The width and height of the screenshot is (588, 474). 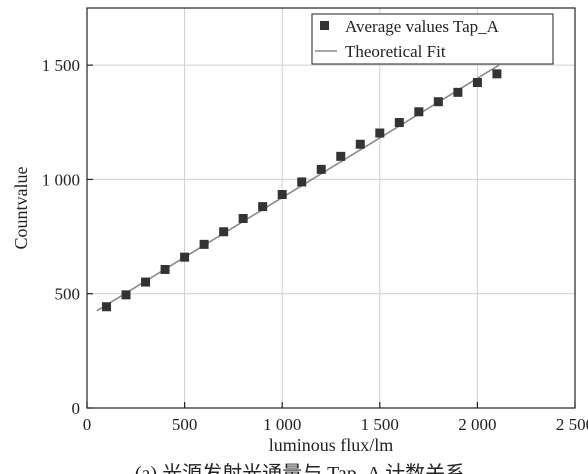 What do you see at coordinates (477, 424) in the screenshot?
I see `x-tick-label: 2 000` at bounding box center [477, 424].